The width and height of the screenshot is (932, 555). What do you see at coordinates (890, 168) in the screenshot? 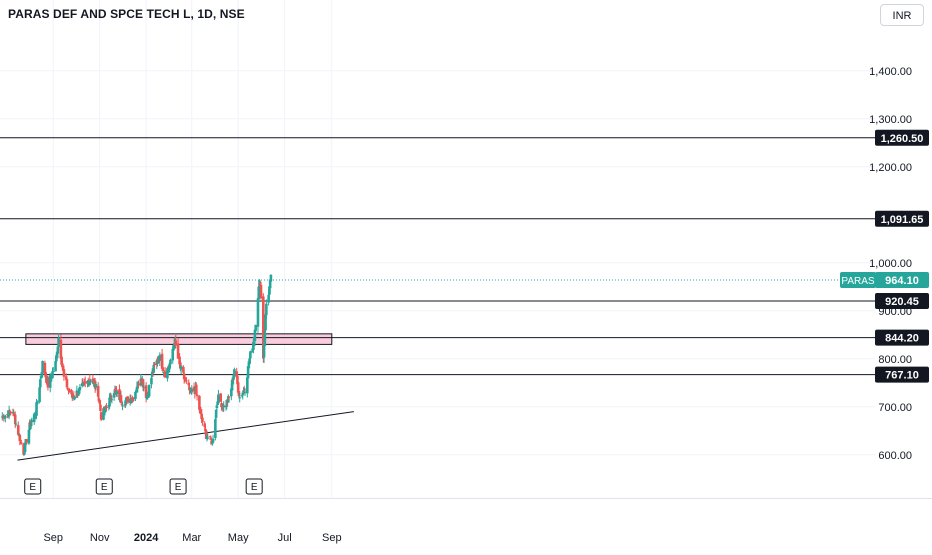
I see `y-tick-label: 1,200.00` at bounding box center [890, 168].